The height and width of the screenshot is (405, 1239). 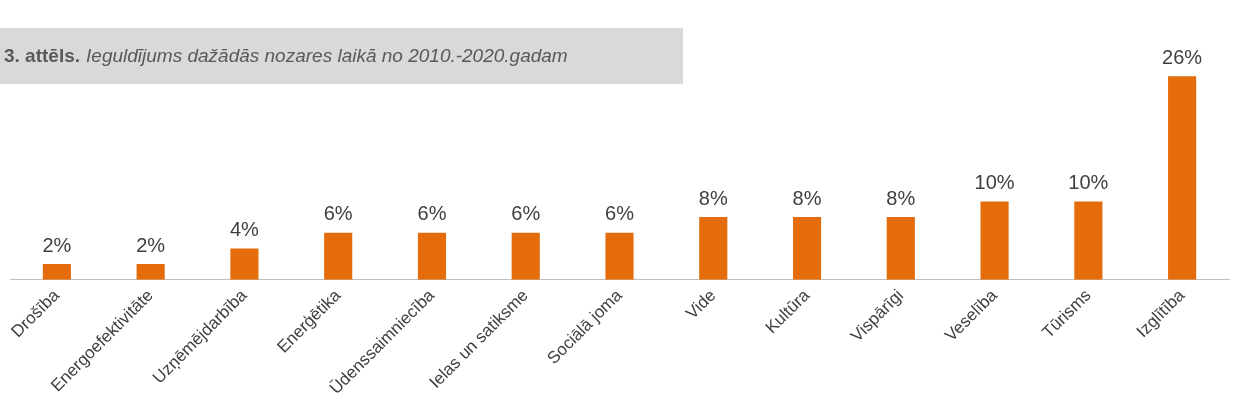 What do you see at coordinates (42, 56) in the screenshot?
I see `chart-title: 3. attēls.` at bounding box center [42, 56].